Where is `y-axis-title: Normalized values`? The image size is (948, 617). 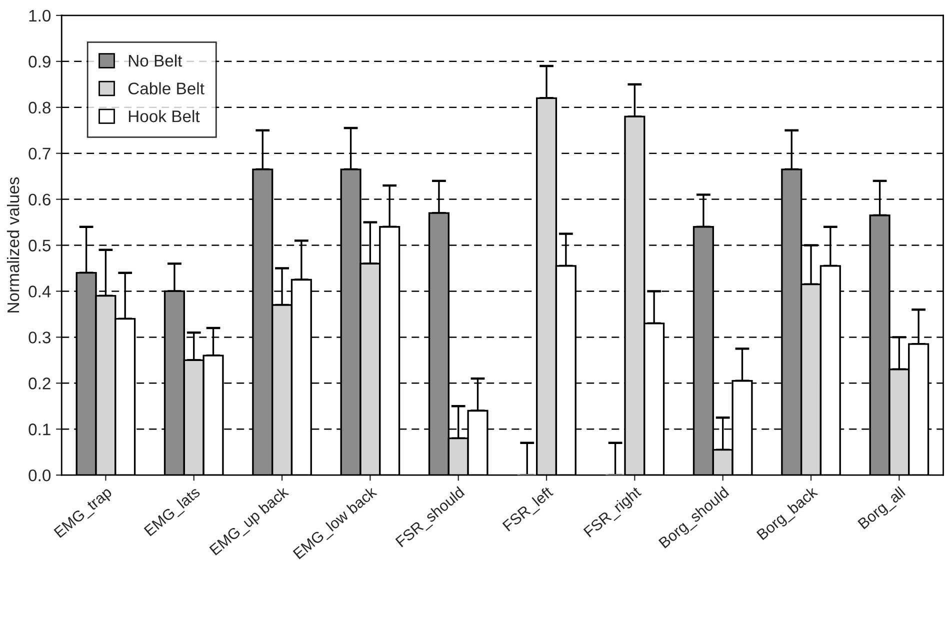
y-axis-title: Normalized values is located at coordinates (13, 244).